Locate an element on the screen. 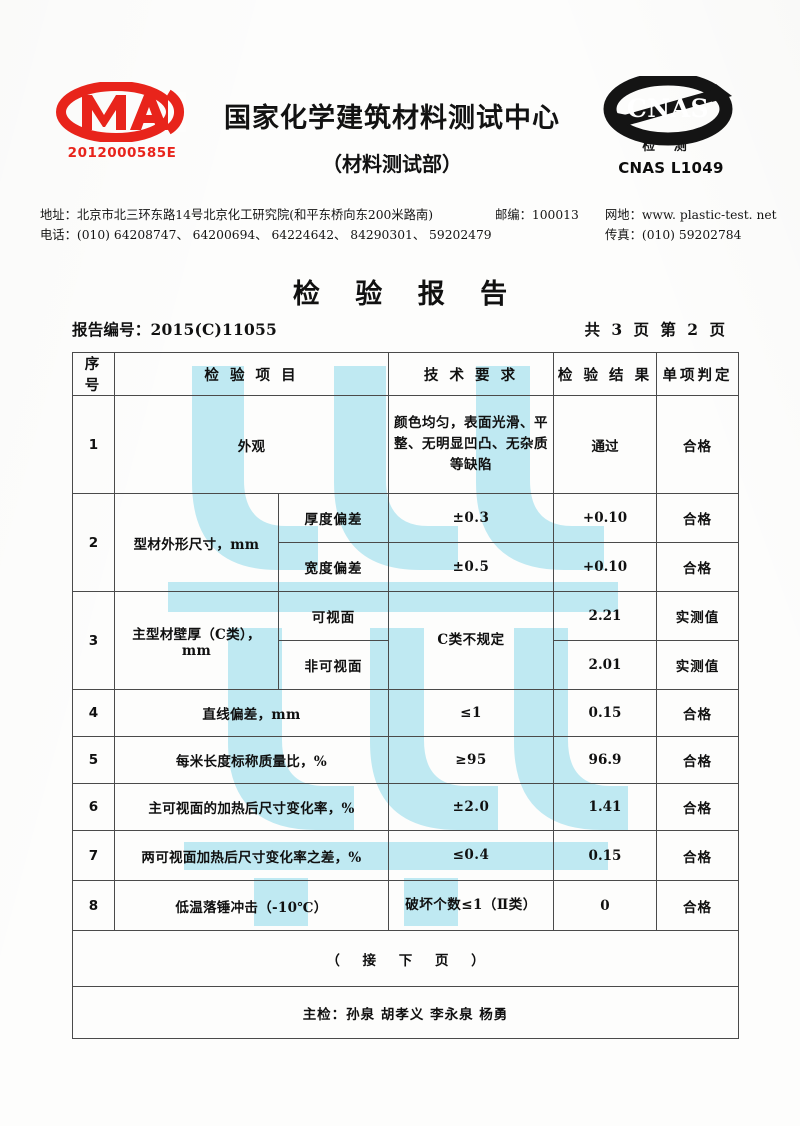  fax-text: 传真：(010) 59202784 is located at coordinates (673, 235).